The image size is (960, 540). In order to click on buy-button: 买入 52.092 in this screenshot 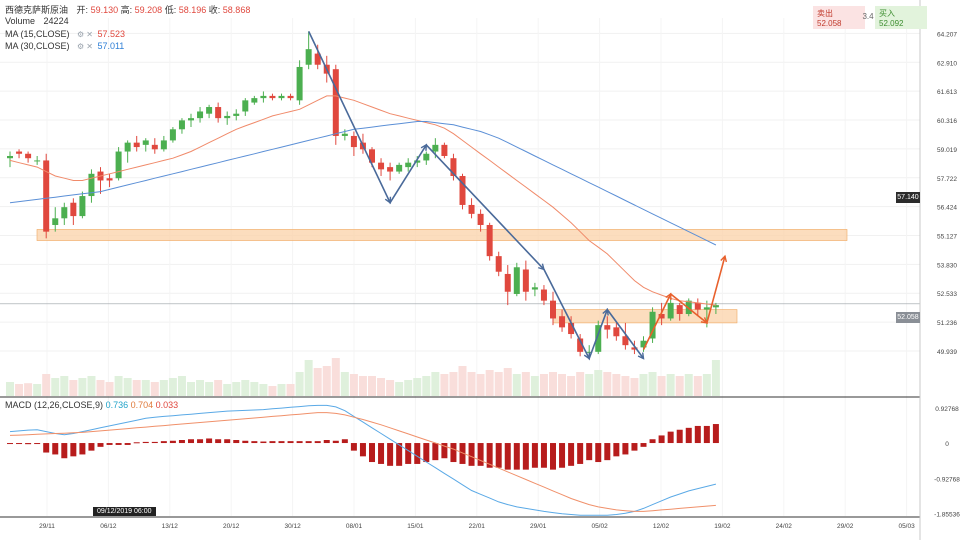, I will do `click(901, 17)`.